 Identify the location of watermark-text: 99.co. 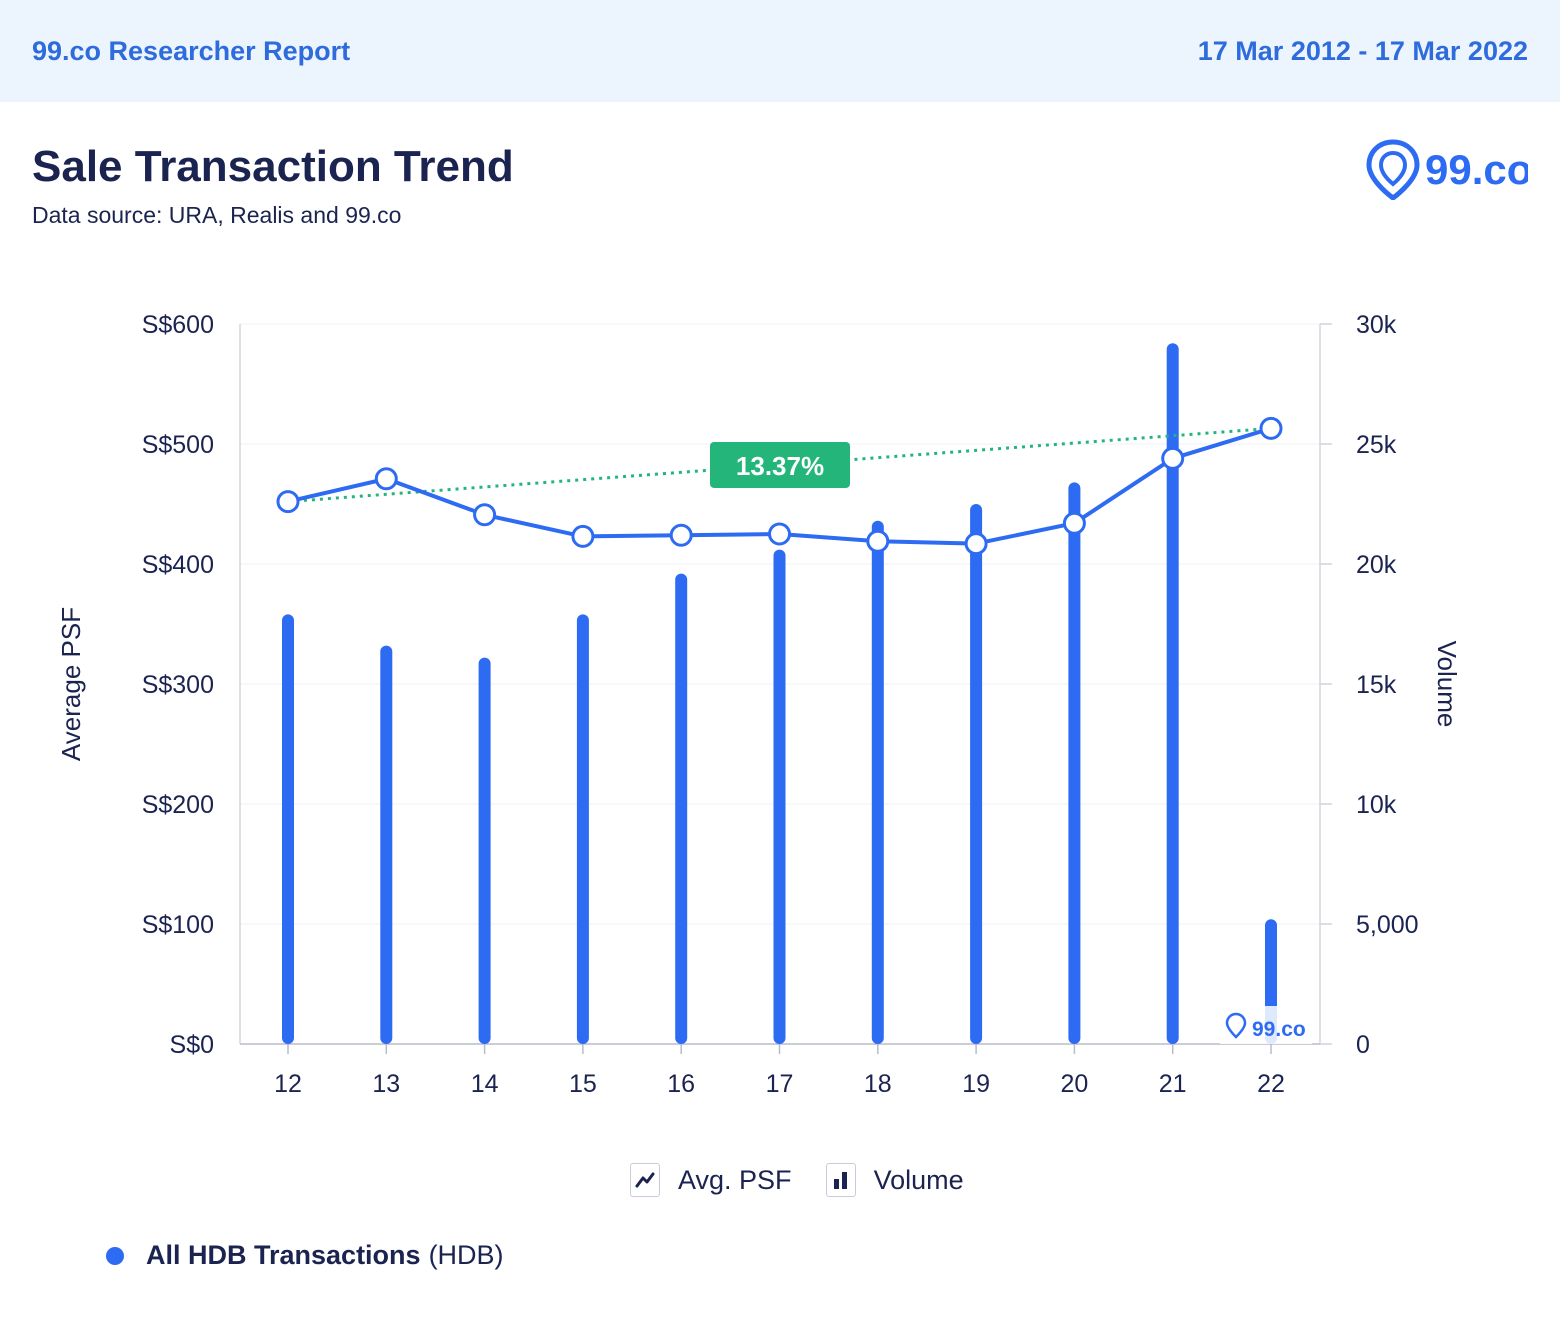
(1279, 1029).